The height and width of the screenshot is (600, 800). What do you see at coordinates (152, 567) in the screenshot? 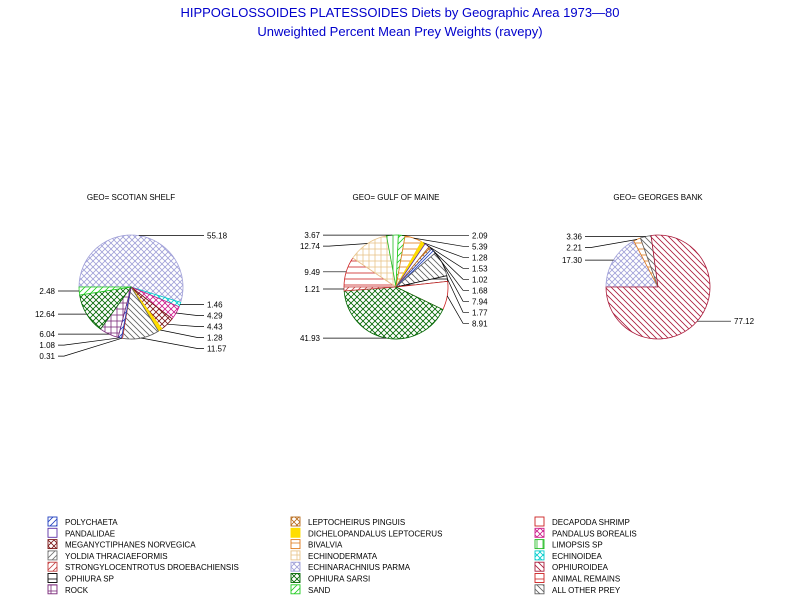
I see `legend-label-strongylocentrotus: STRONGYLOCENTROTUS DROEBACHIENSIS` at bounding box center [152, 567].